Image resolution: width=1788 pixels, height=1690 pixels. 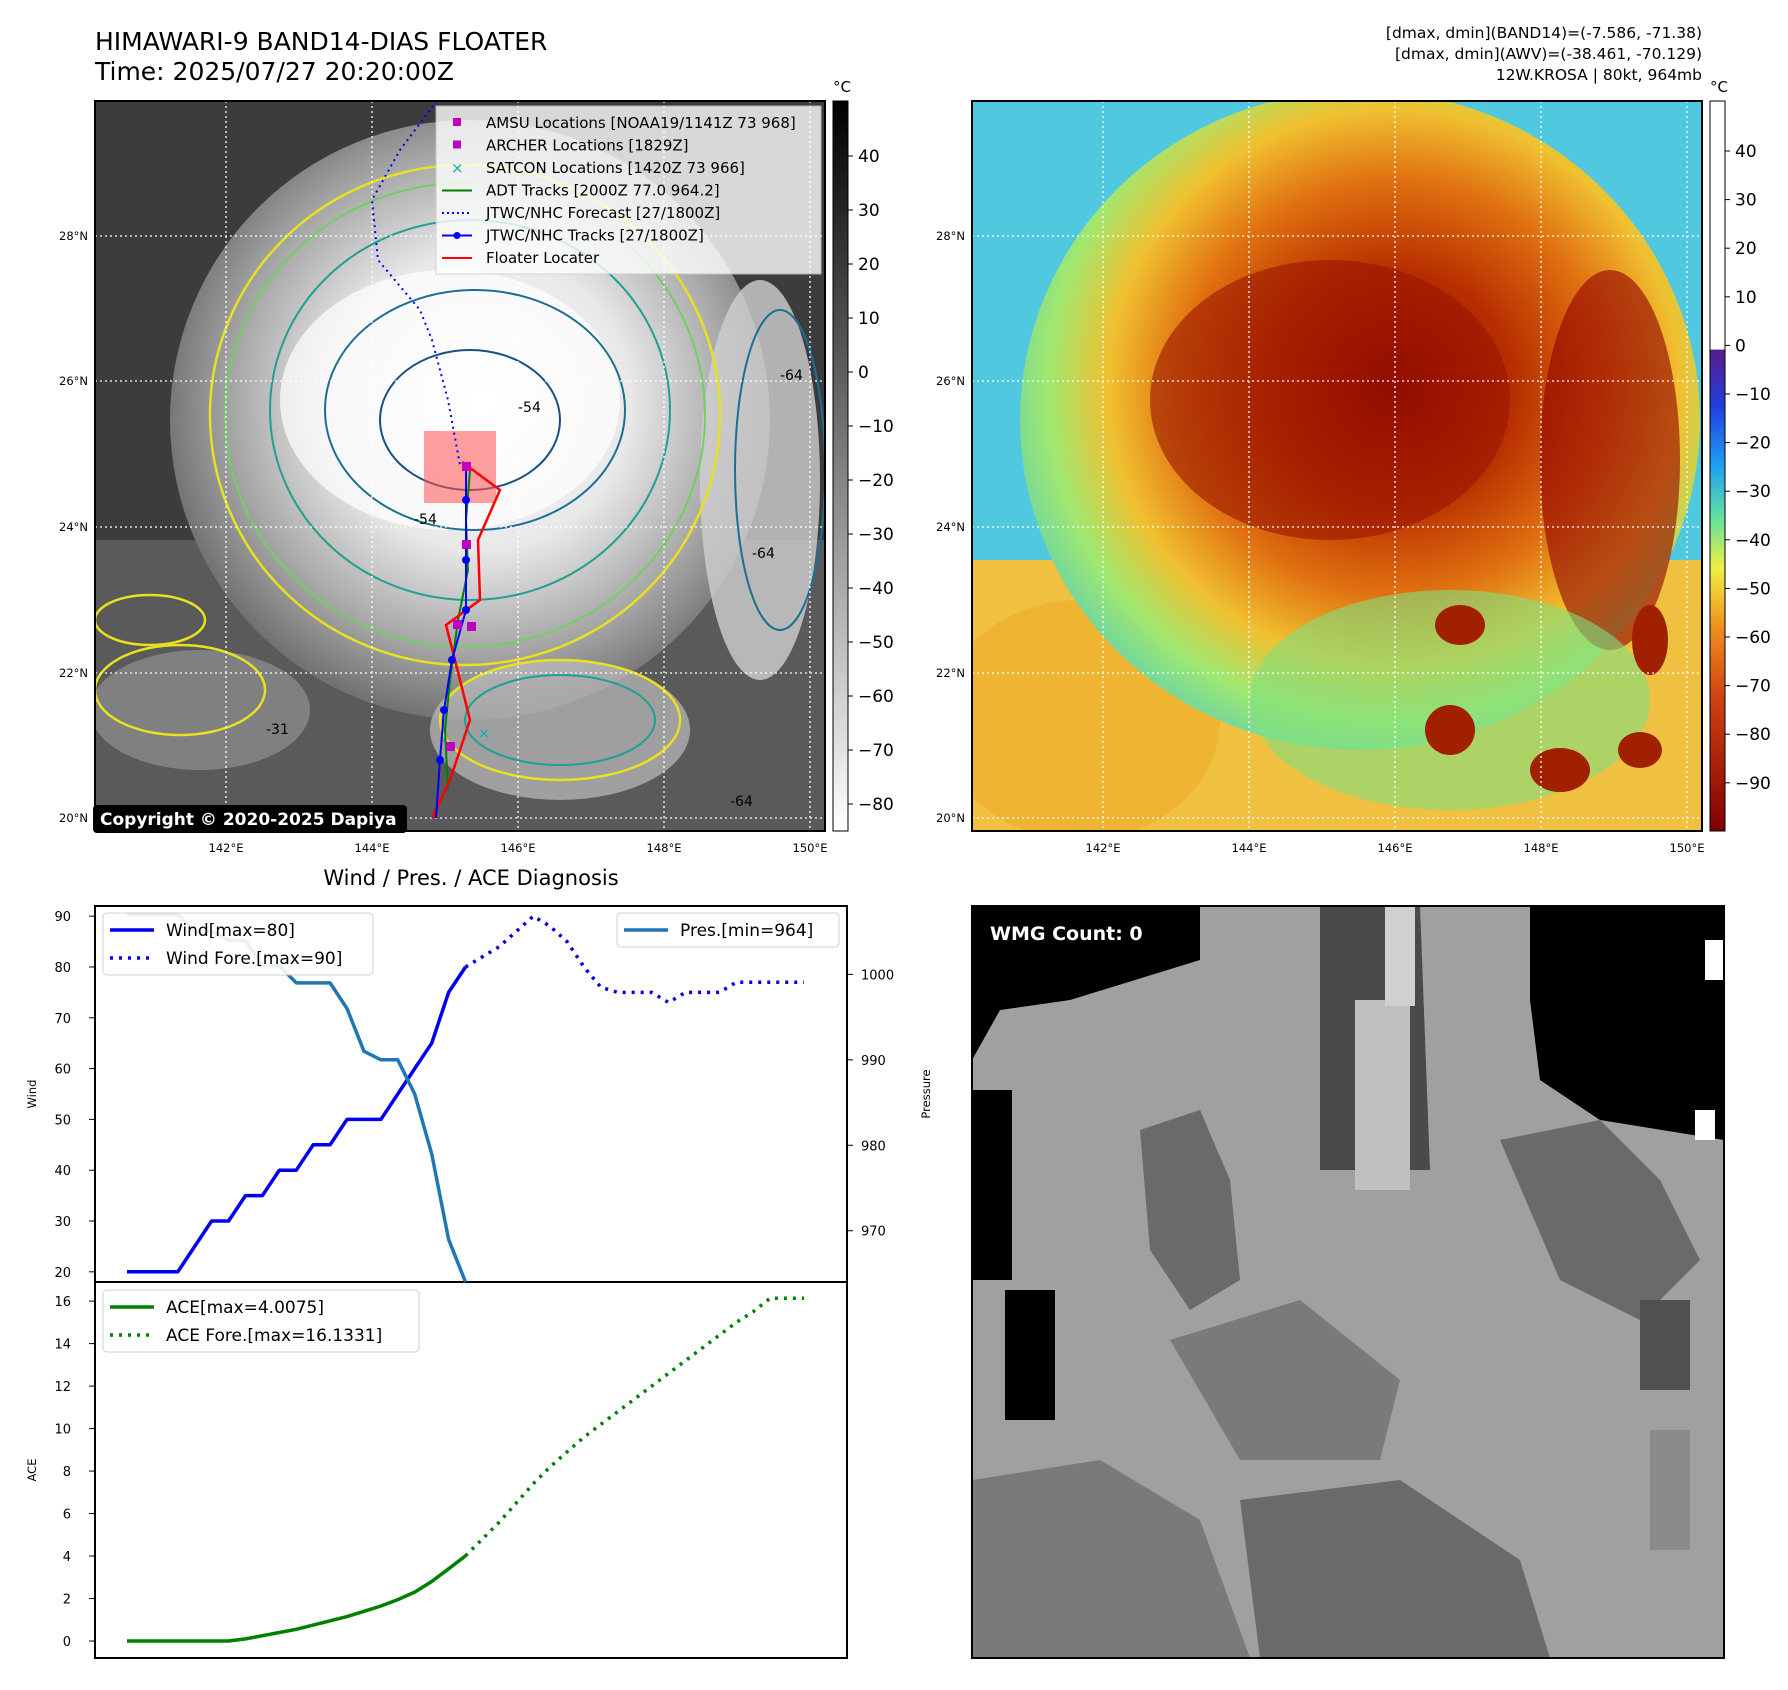 I want to click on ace-ytick: 14, so click(x=62, y=1345).